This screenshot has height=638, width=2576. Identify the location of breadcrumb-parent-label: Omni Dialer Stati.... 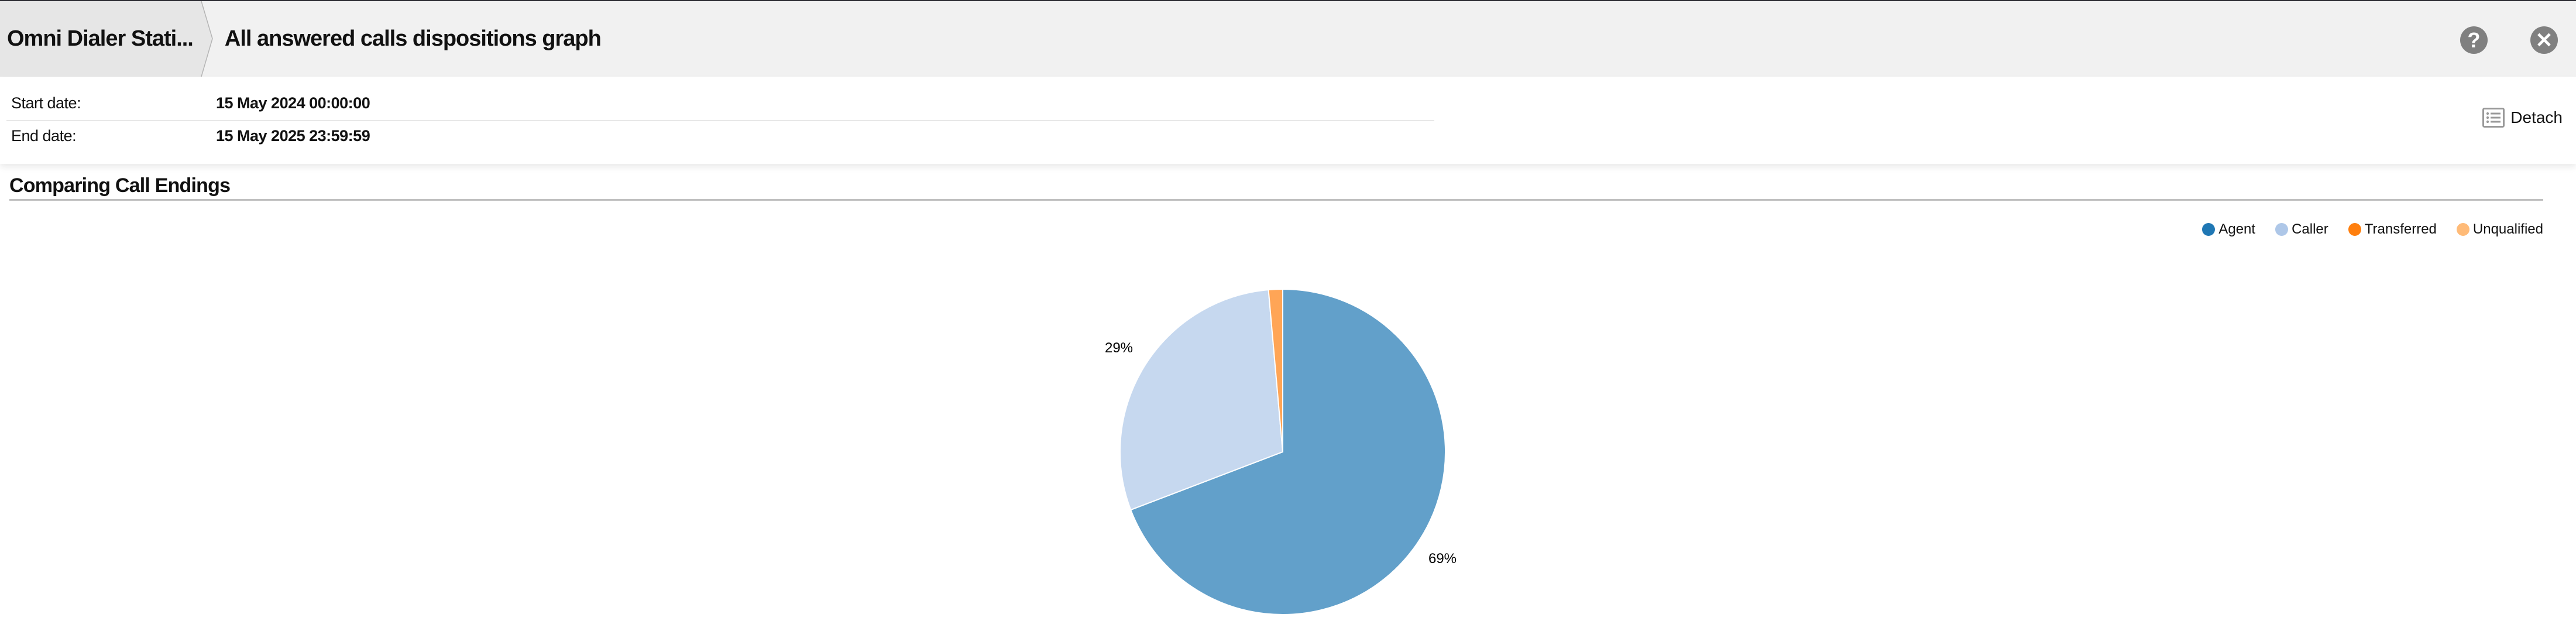
(100, 38).